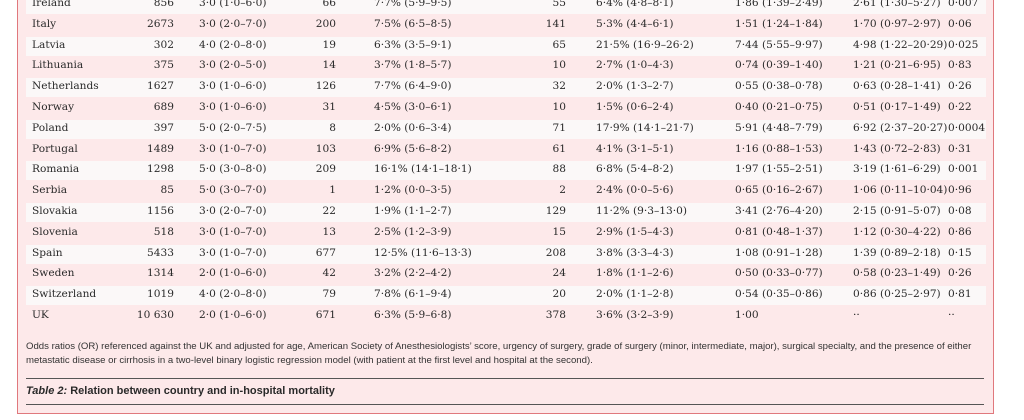 Image resolution: width=1024 pixels, height=420 pixels. I want to click on count-cell-2: 141, so click(555, 23).